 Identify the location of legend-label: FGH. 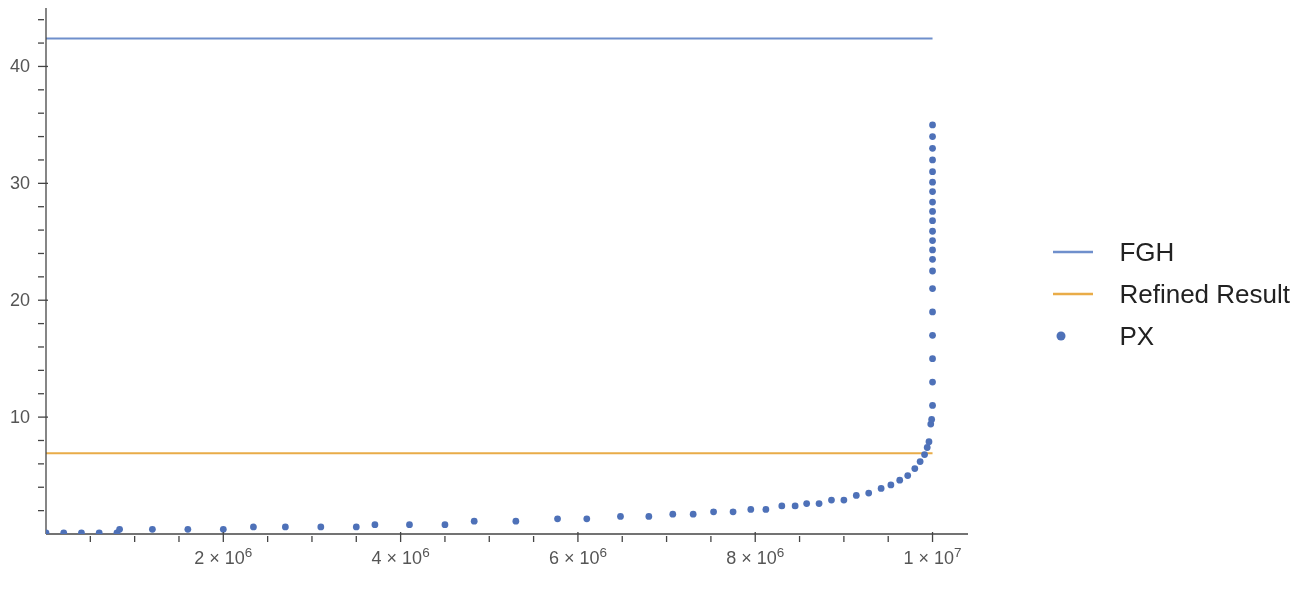
(1147, 252).